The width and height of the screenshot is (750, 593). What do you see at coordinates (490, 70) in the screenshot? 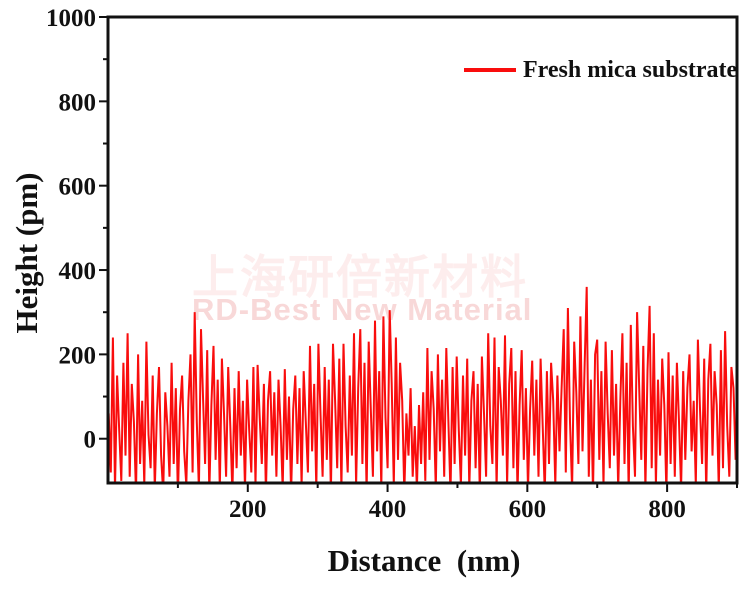
I see `legend-line-swatch` at bounding box center [490, 70].